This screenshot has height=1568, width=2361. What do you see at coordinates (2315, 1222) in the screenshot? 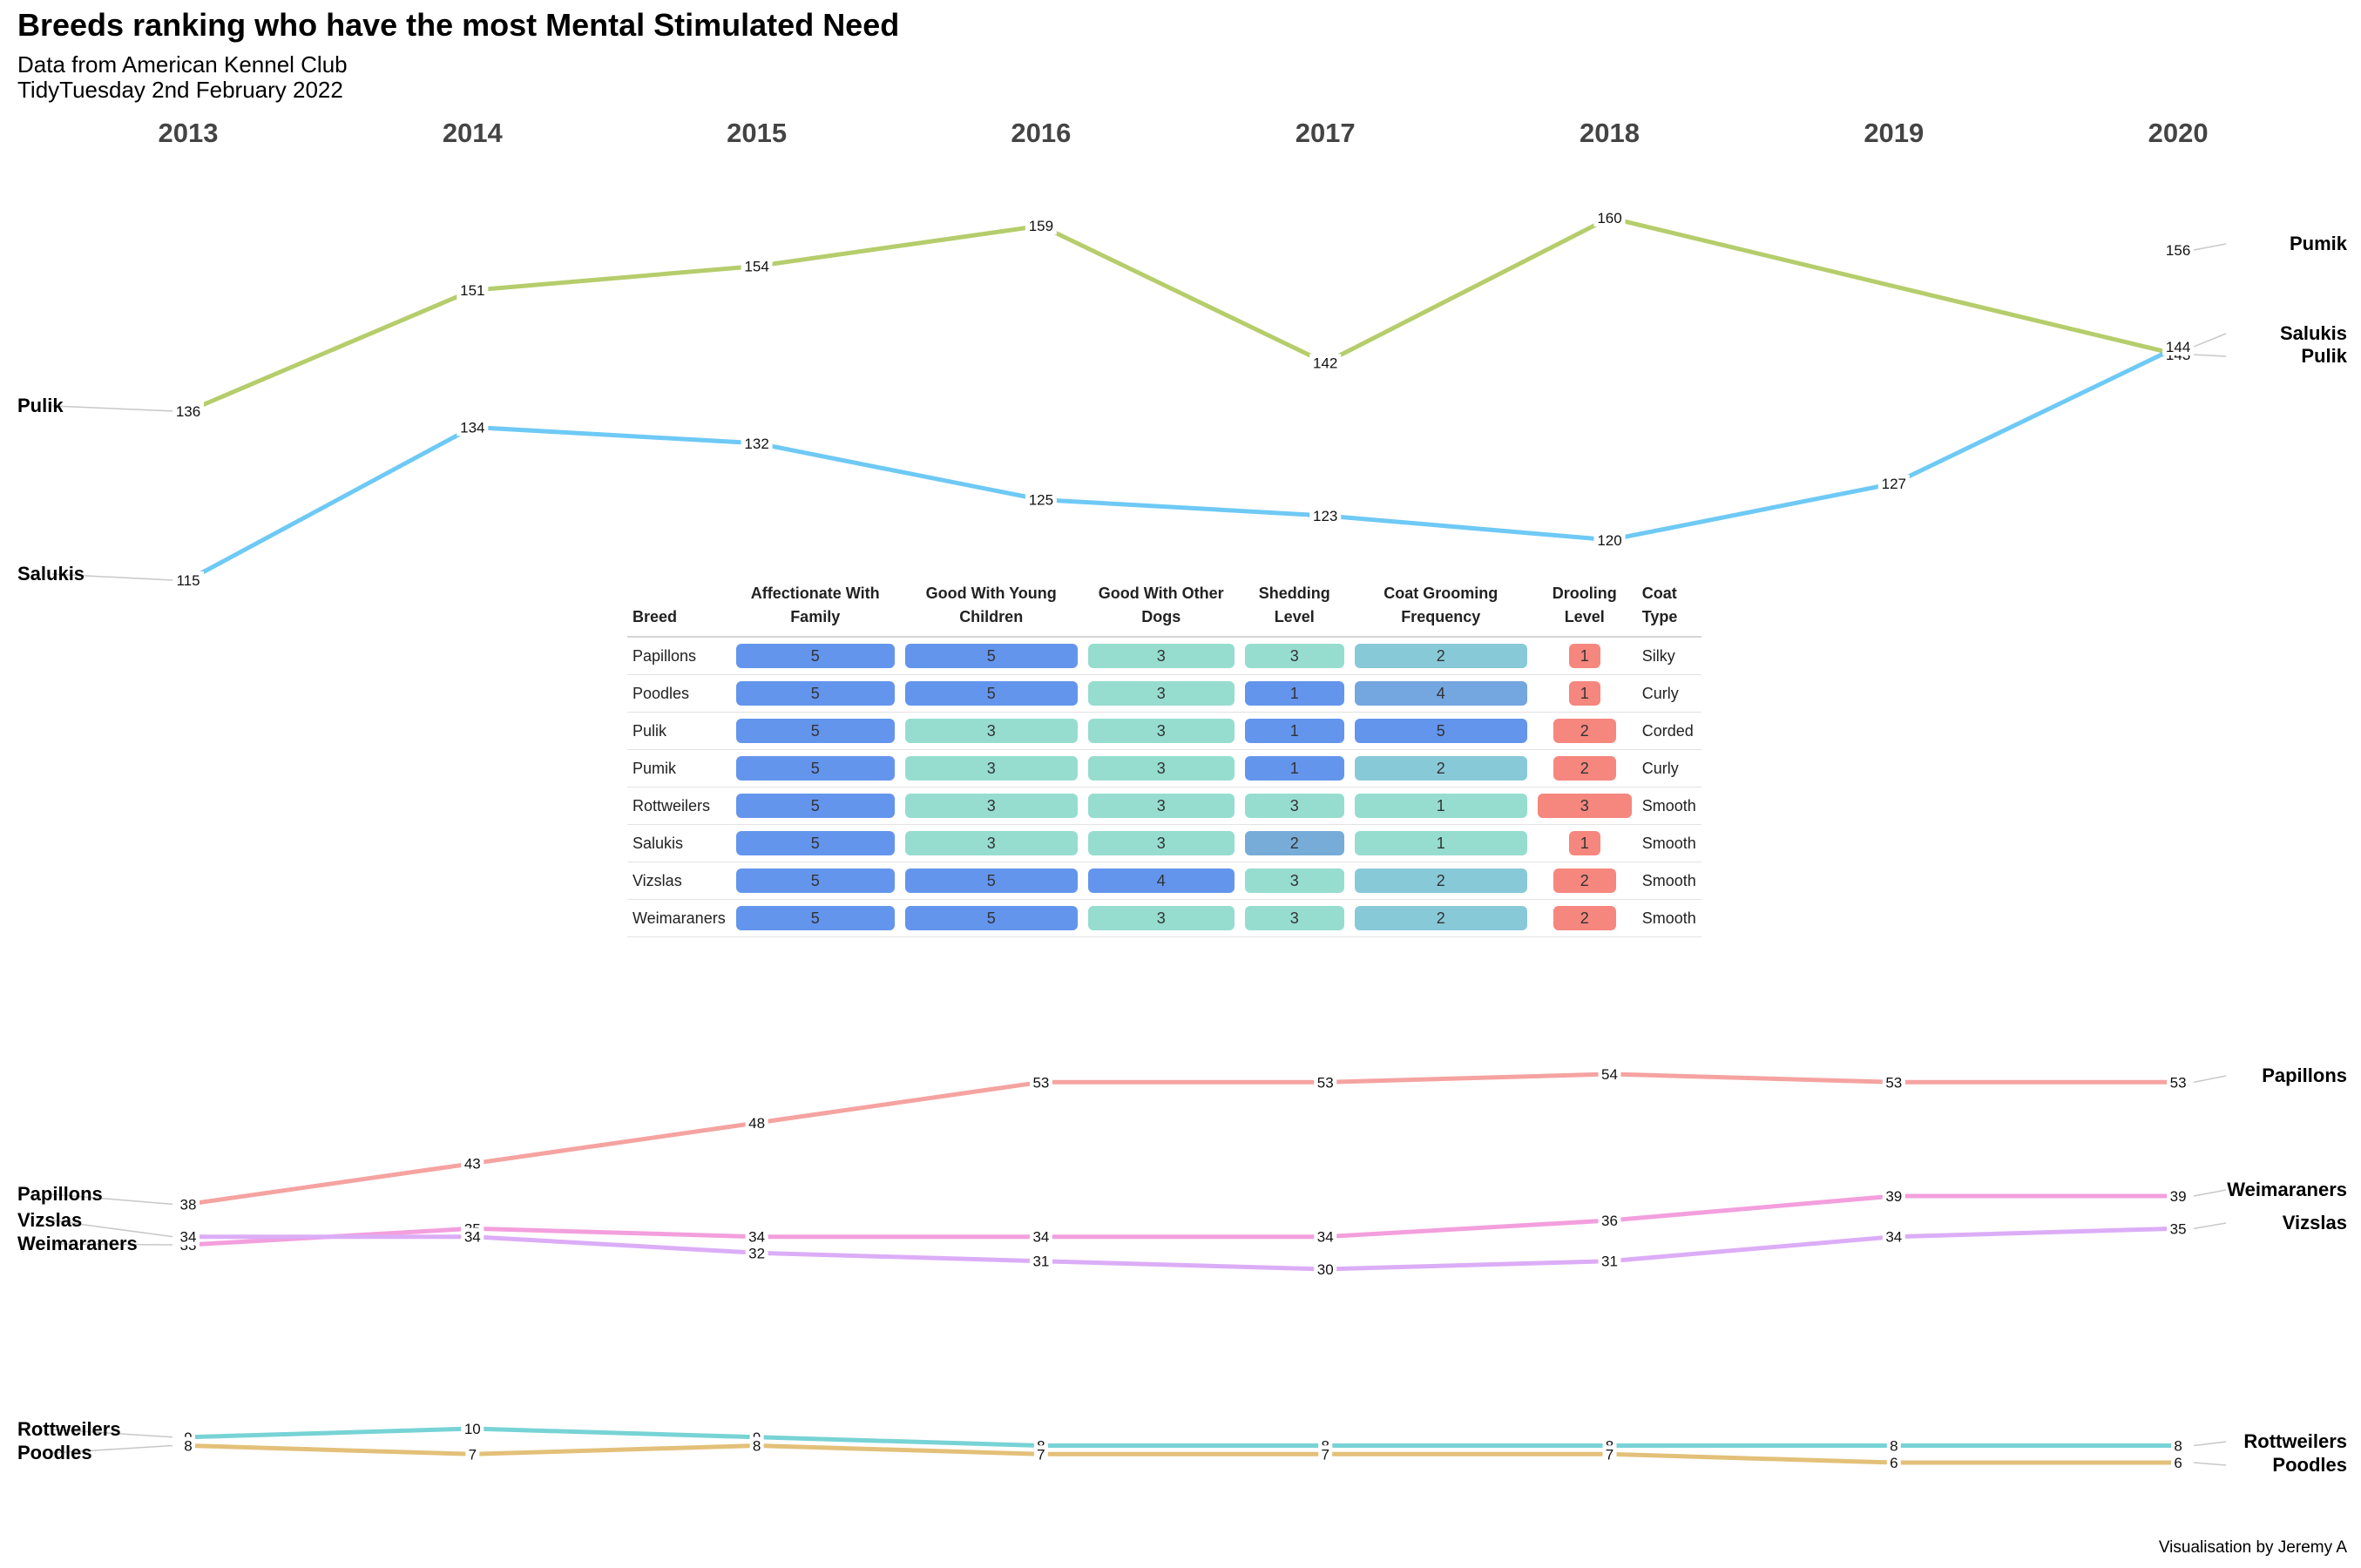
I see `right-breed-label-vizslas: Vizslas` at bounding box center [2315, 1222].